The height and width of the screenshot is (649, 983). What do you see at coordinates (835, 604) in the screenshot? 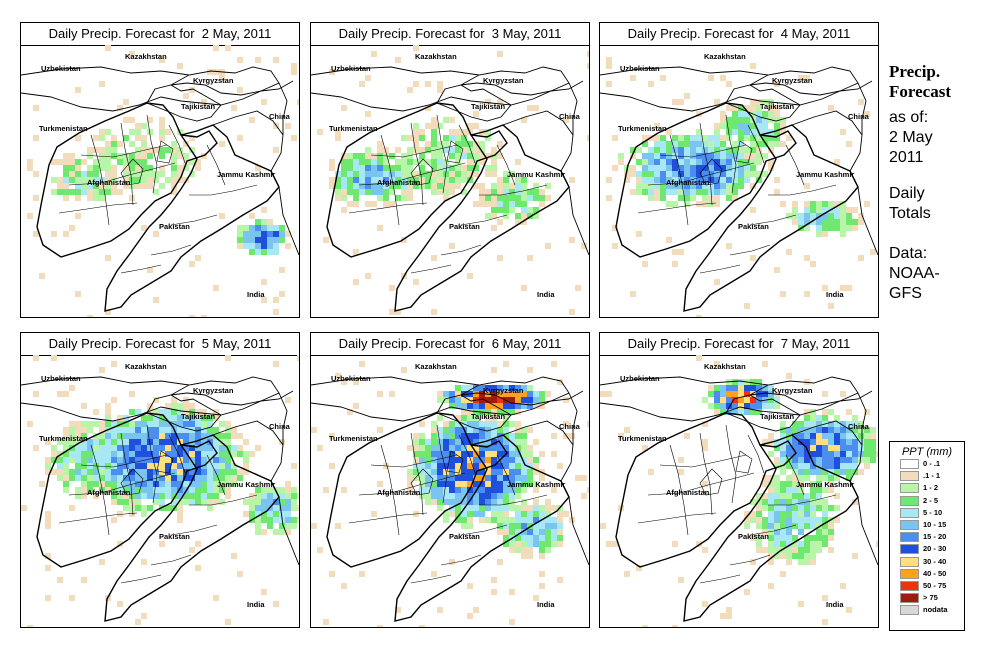
I see `map-label-india: India` at bounding box center [835, 604].